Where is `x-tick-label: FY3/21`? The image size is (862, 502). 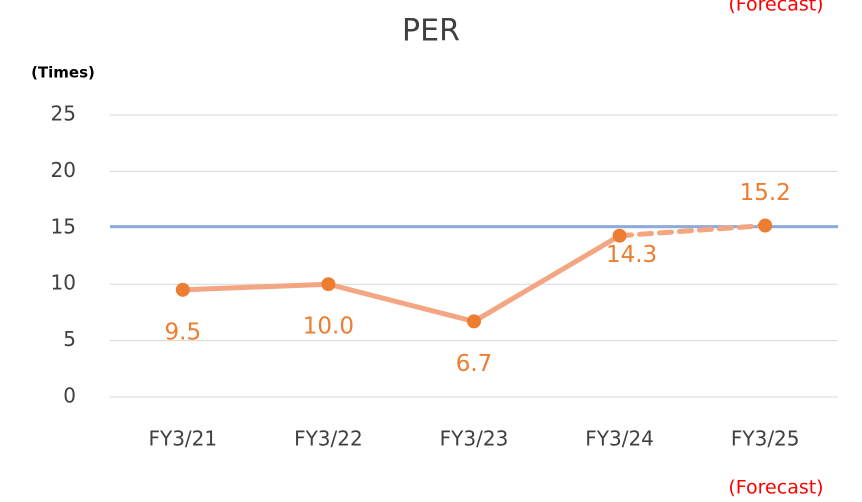
x-tick-label: FY3/21 is located at coordinates (182, 439).